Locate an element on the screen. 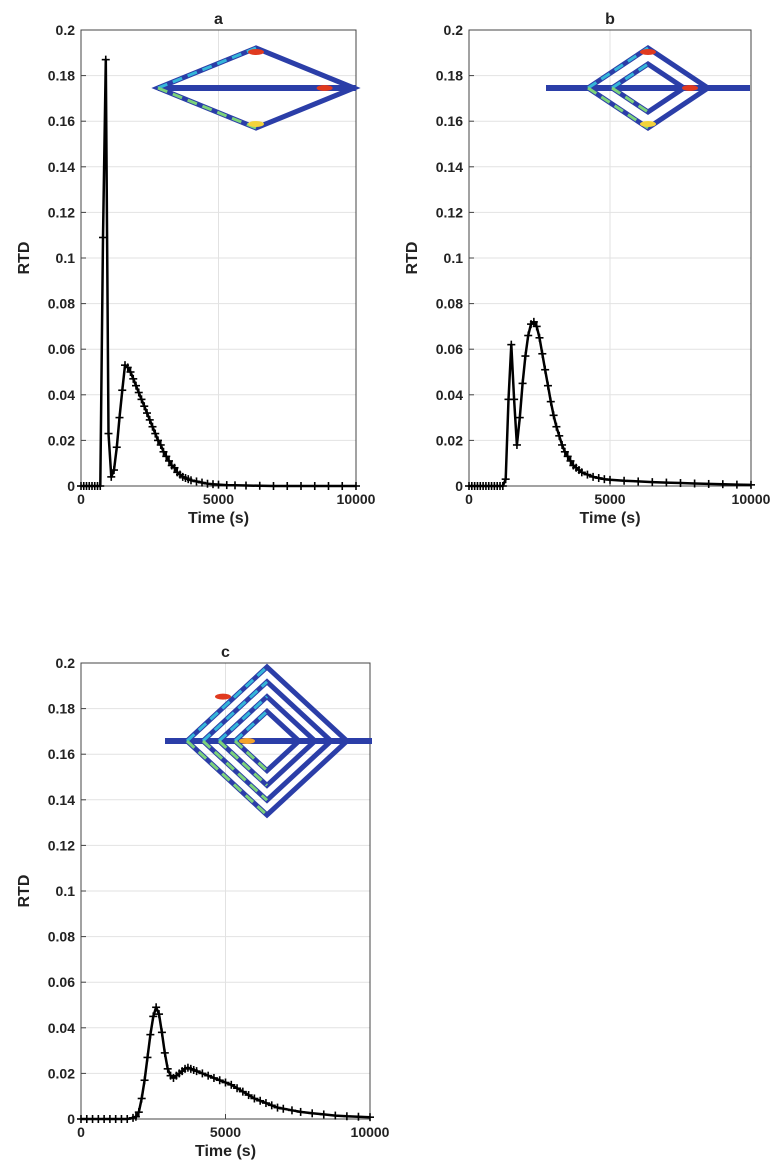  x-tick-label: 10000 is located at coordinates (370, 1132).